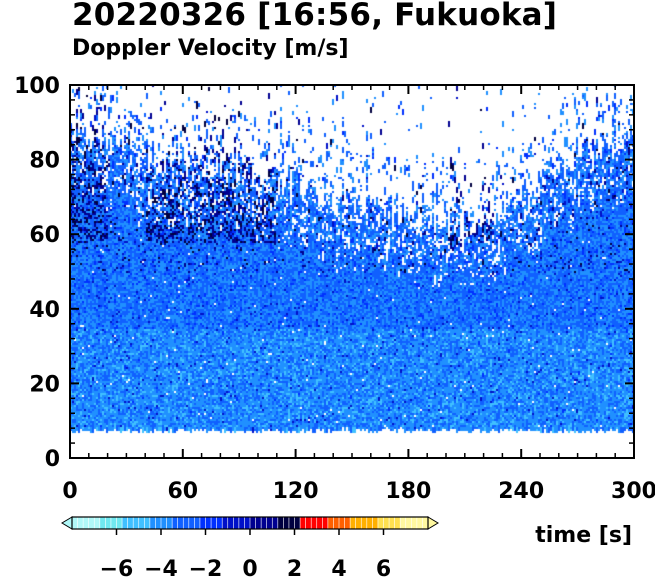 The height and width of the screenshot is (577, 655). Describe the element at coordinates (206, 567) in the screenshot. I see `colorbar-tick-label: −2` at that location.